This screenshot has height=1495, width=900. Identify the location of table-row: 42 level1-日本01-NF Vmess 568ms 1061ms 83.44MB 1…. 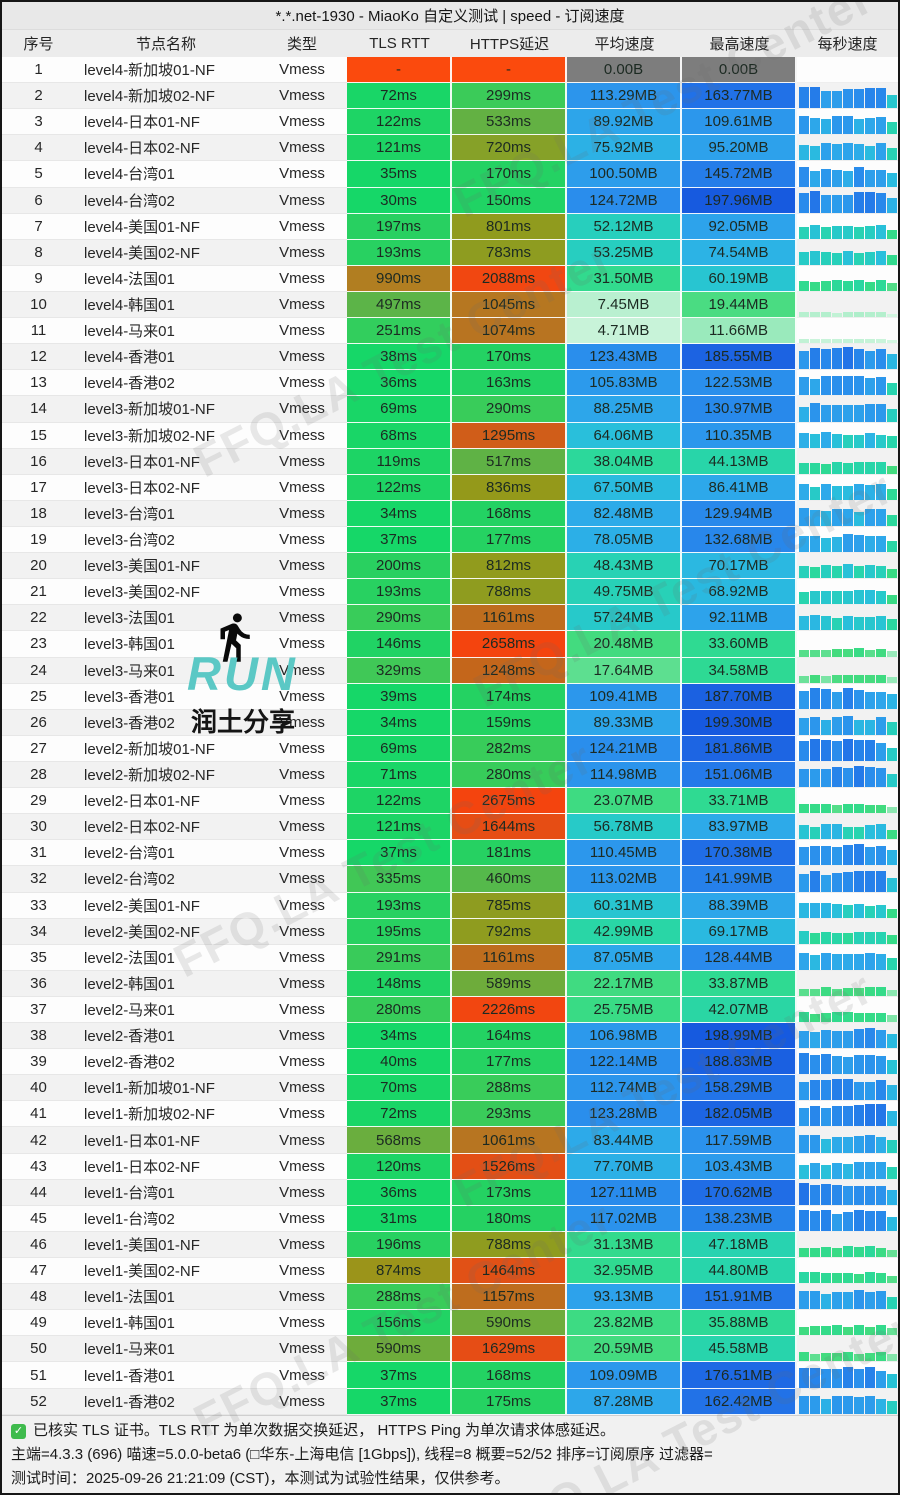
(450, 1140).